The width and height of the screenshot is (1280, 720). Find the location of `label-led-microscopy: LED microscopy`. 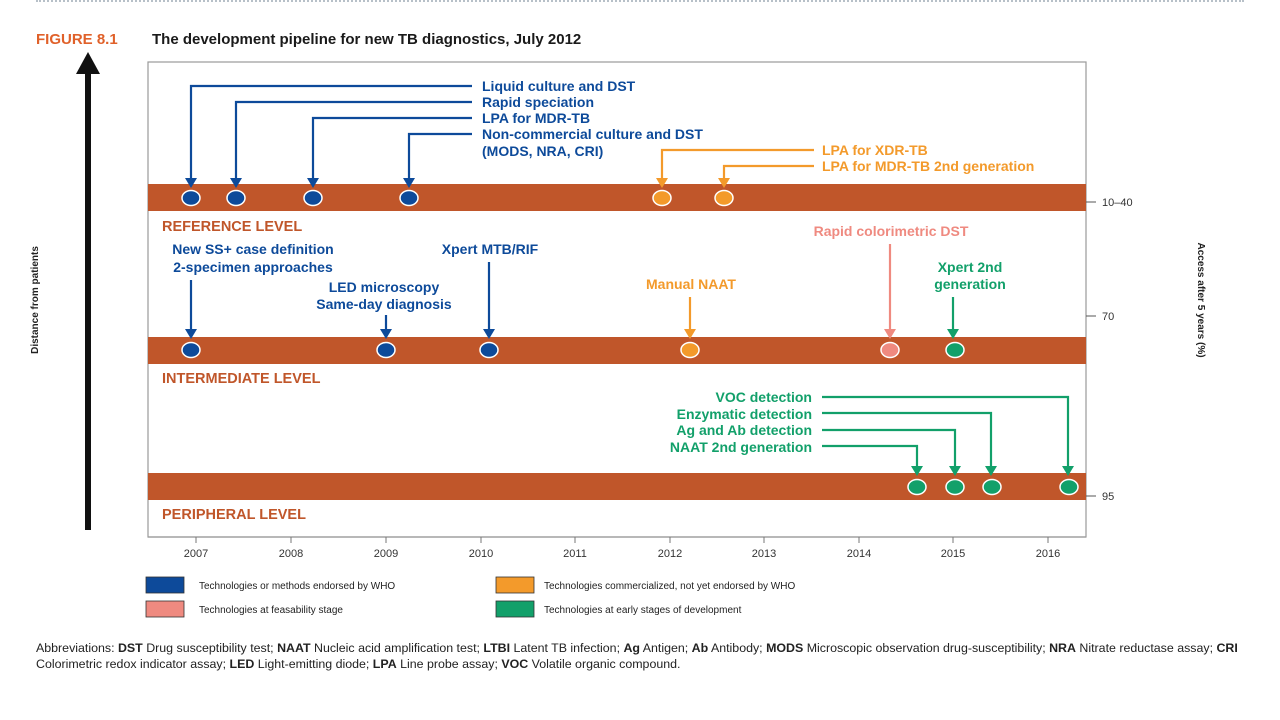

label-led-microscopy: LED microscopy is located at coordinates (384, 287).